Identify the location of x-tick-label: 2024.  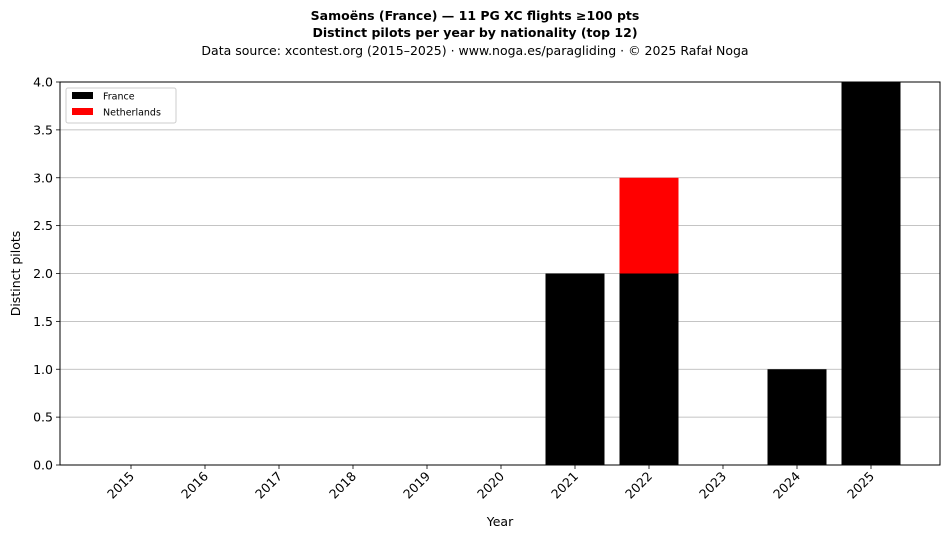
(786, 484).